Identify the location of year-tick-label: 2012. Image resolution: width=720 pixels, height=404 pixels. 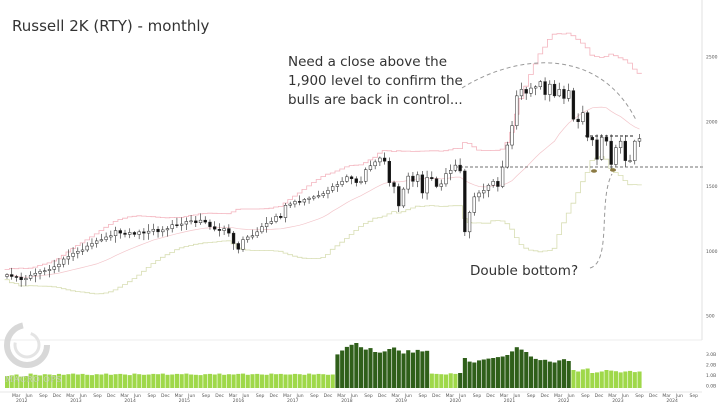
(22, 401).